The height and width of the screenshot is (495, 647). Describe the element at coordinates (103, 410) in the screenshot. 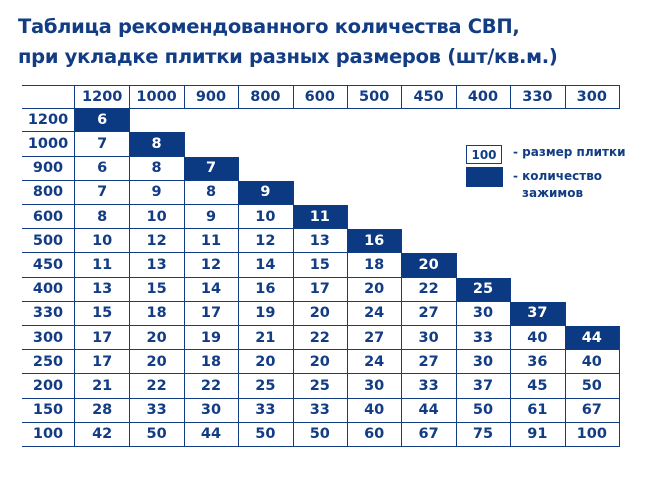

I see `table-cell: 28` at that location.